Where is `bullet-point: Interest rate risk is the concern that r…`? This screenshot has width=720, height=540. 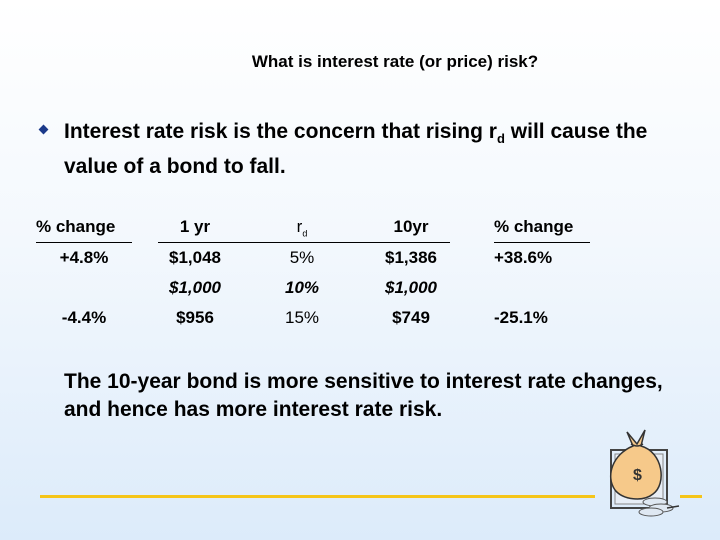 bullet-point: Interest rate risk is the concern that r… is located at coordinates (349, 149).